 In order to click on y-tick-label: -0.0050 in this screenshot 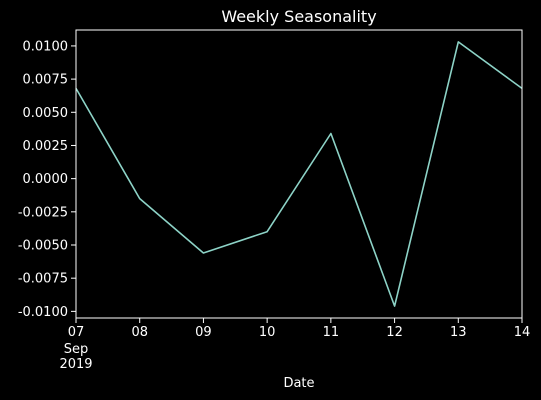, I will do `click(43, 246)`.